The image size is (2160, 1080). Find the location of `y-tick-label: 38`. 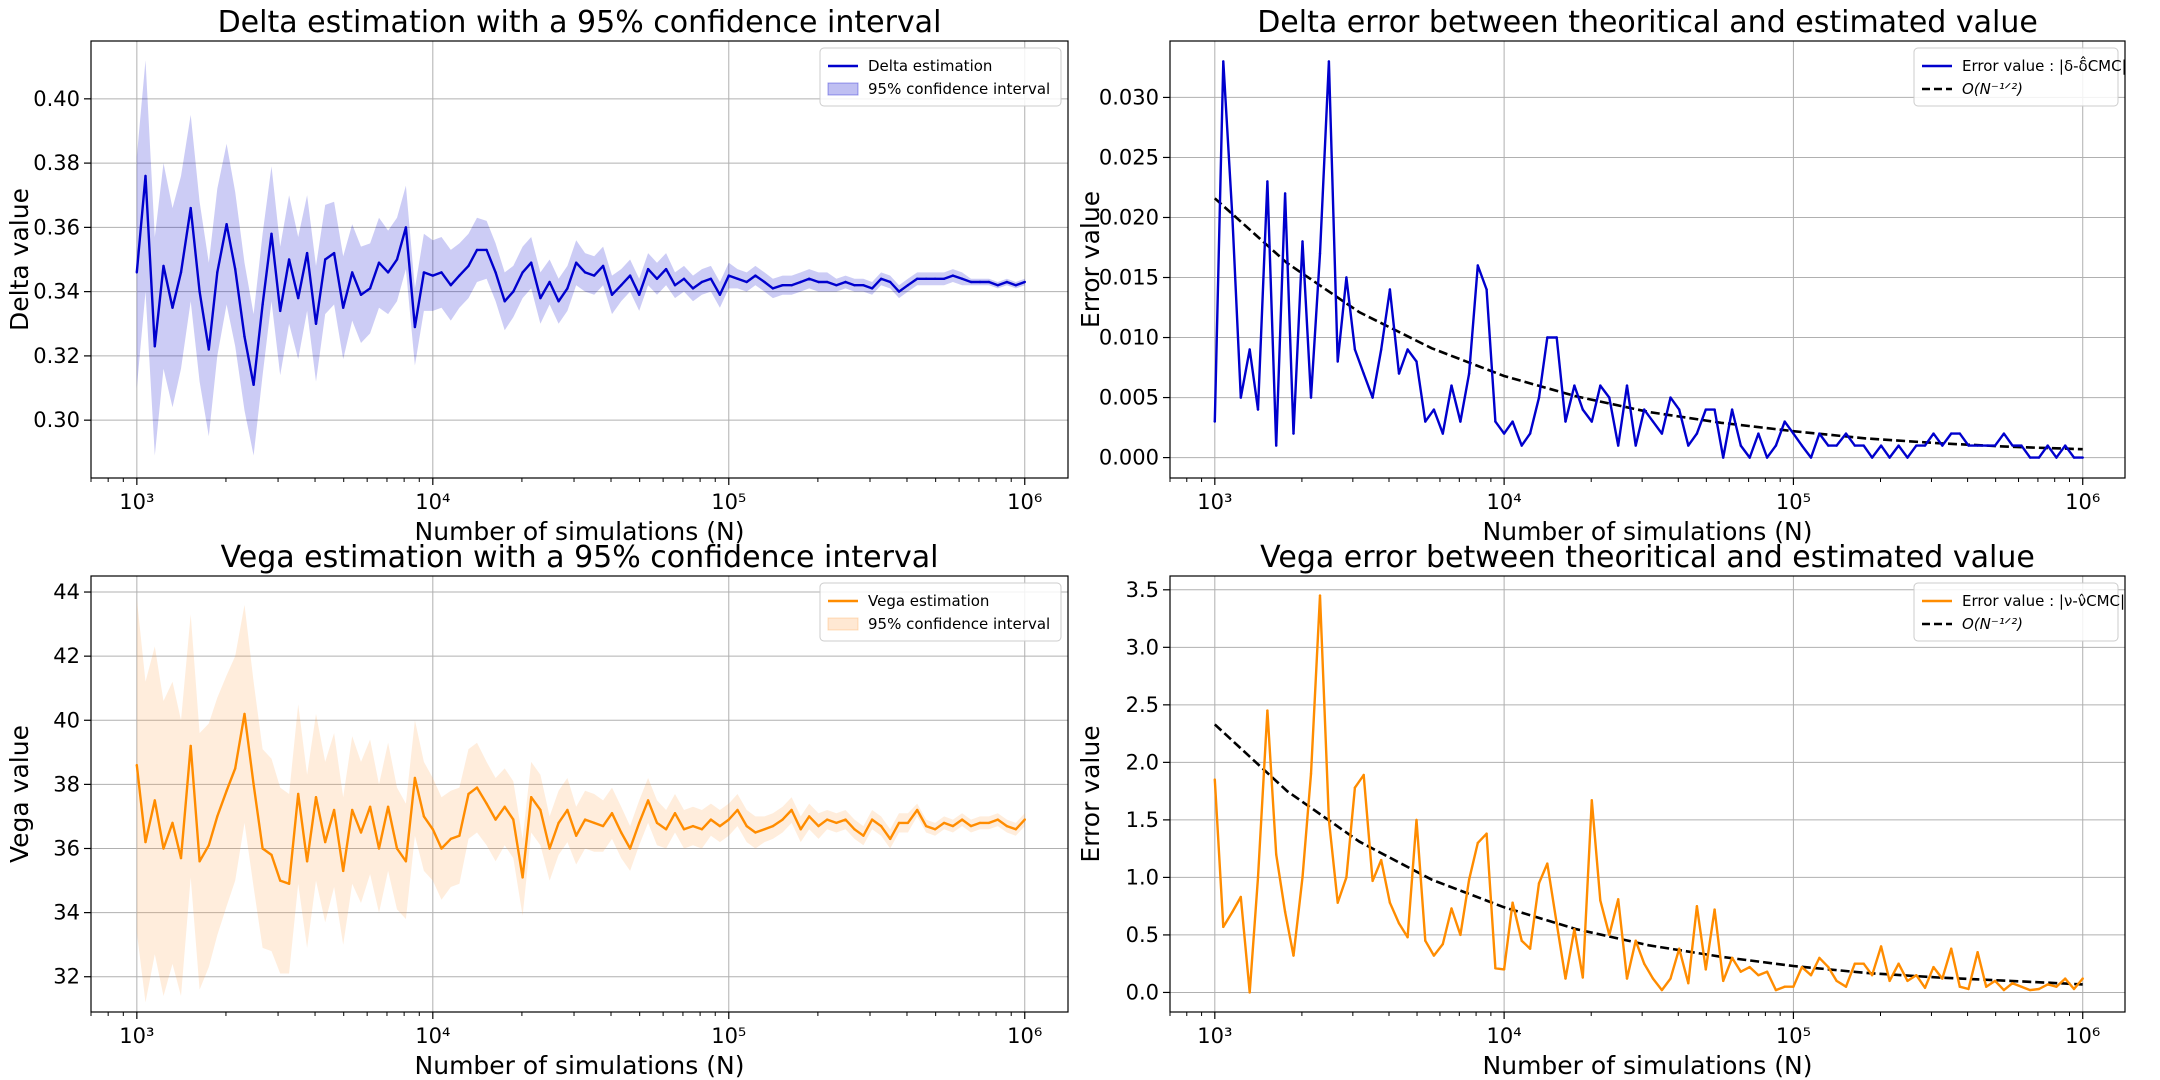

y-tick-label: 38 is located at coordinates (66, 784).